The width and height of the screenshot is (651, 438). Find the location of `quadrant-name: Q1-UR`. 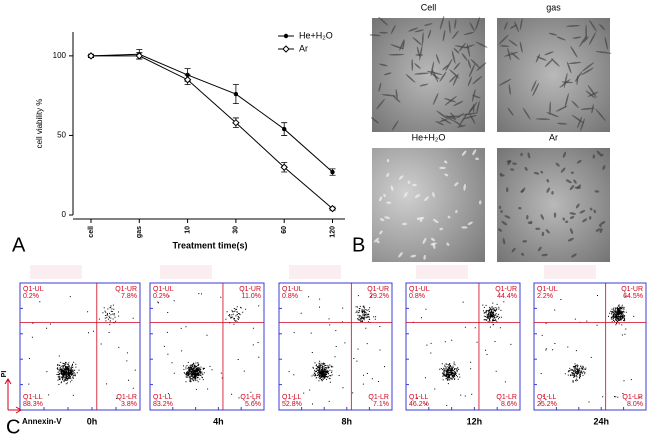

quadrant-name: Q1-UR is located at coordinates (506, 289).